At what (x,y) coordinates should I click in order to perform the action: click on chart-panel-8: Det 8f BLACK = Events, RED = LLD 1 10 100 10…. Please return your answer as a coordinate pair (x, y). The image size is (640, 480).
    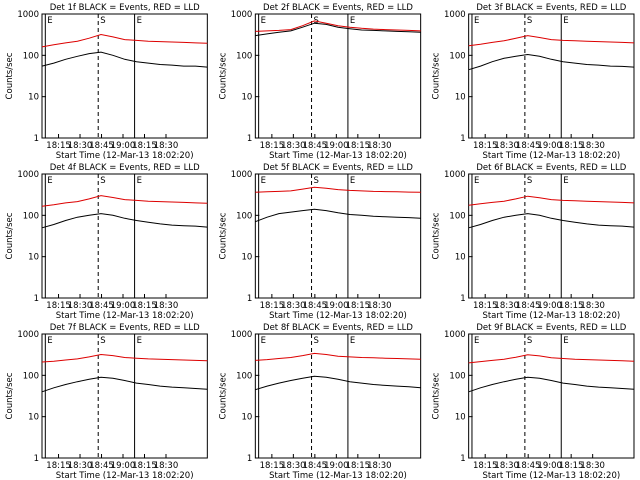
    Looking at the image, I should click on (320, 401).